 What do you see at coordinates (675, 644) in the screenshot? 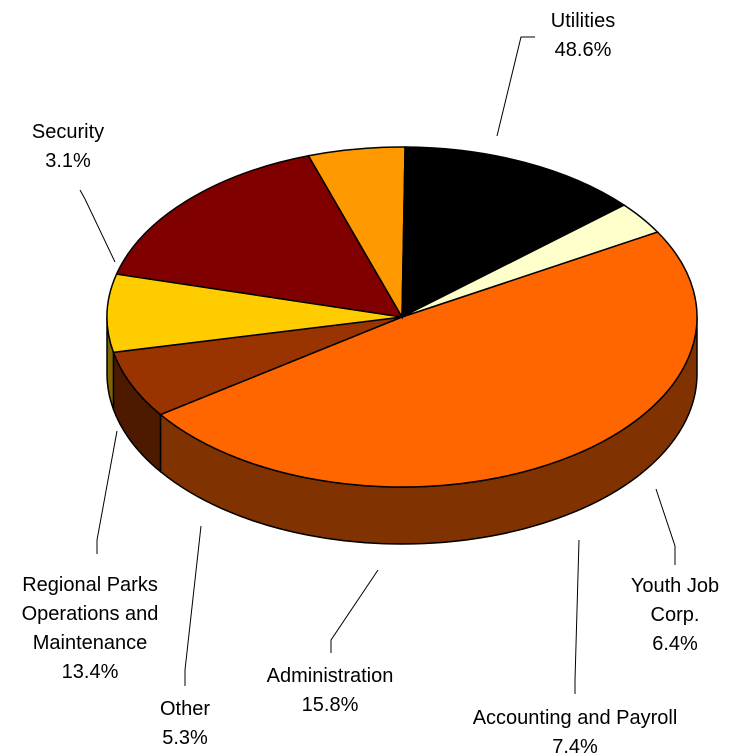
I see `label-value-youth-job-corp: 6.4%` at bounding box center [675, 644].